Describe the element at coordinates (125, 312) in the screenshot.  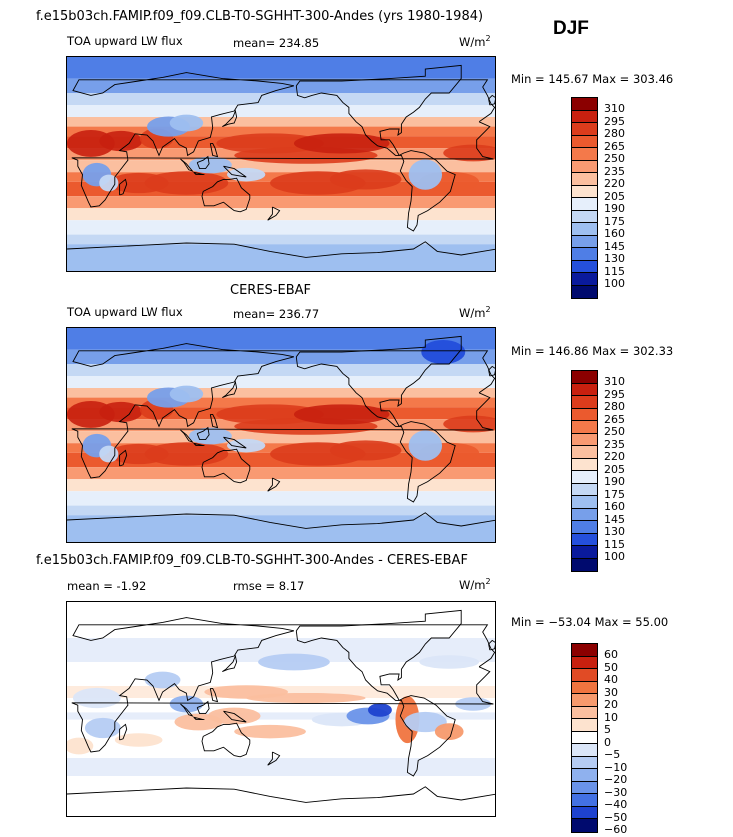
I see `panel2-variable-label: TOA upward LW flux` at that location.